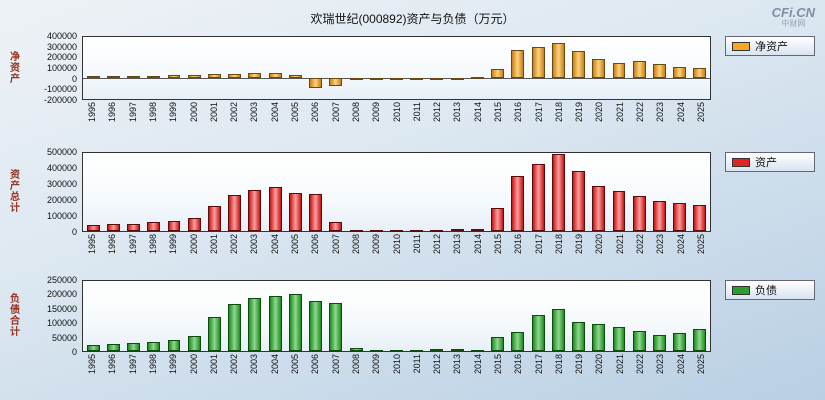 The width and height of the screenshot is (825, 400). What do you see at coordinates (437, 364) in the screenshot?
I see `x-tick-label: 2012` at bounding box center [437, 364].